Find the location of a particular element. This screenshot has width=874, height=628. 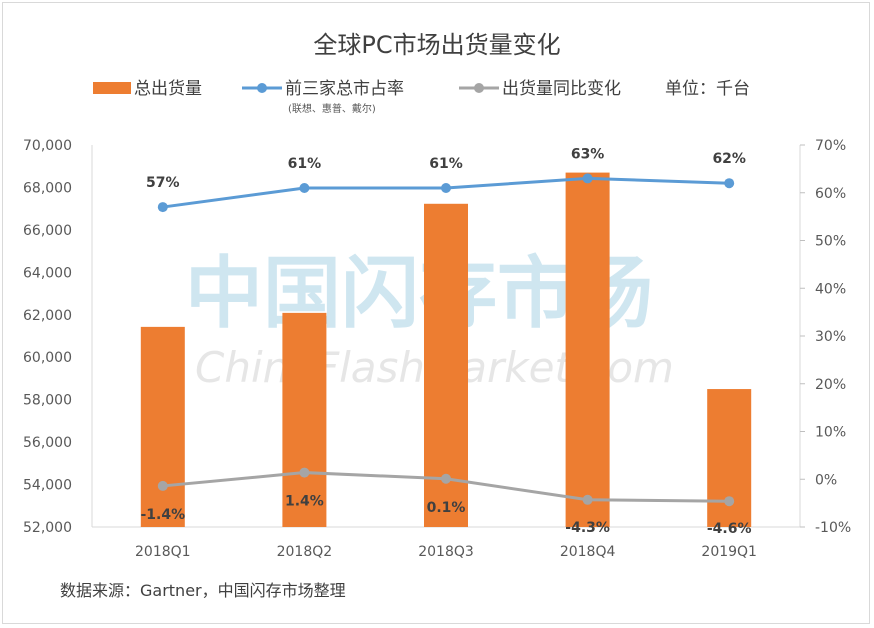

right-tick-label: 70% is located at coordinates (830, 146).